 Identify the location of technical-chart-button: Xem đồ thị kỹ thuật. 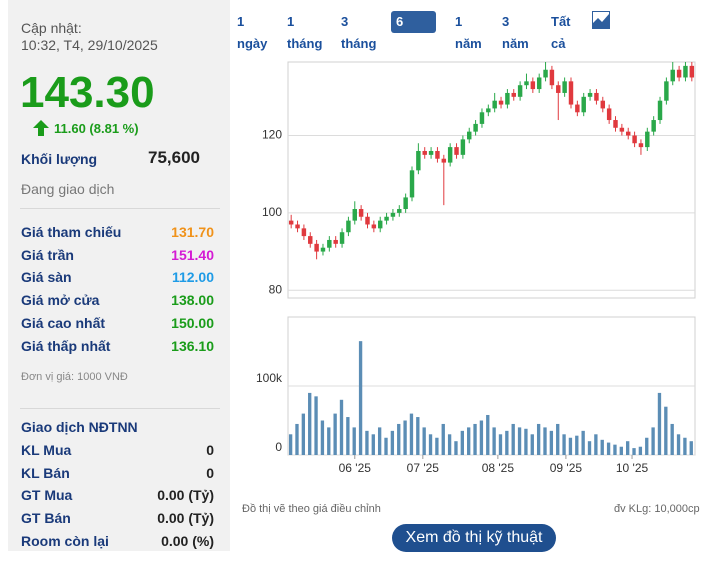
(474, 538).